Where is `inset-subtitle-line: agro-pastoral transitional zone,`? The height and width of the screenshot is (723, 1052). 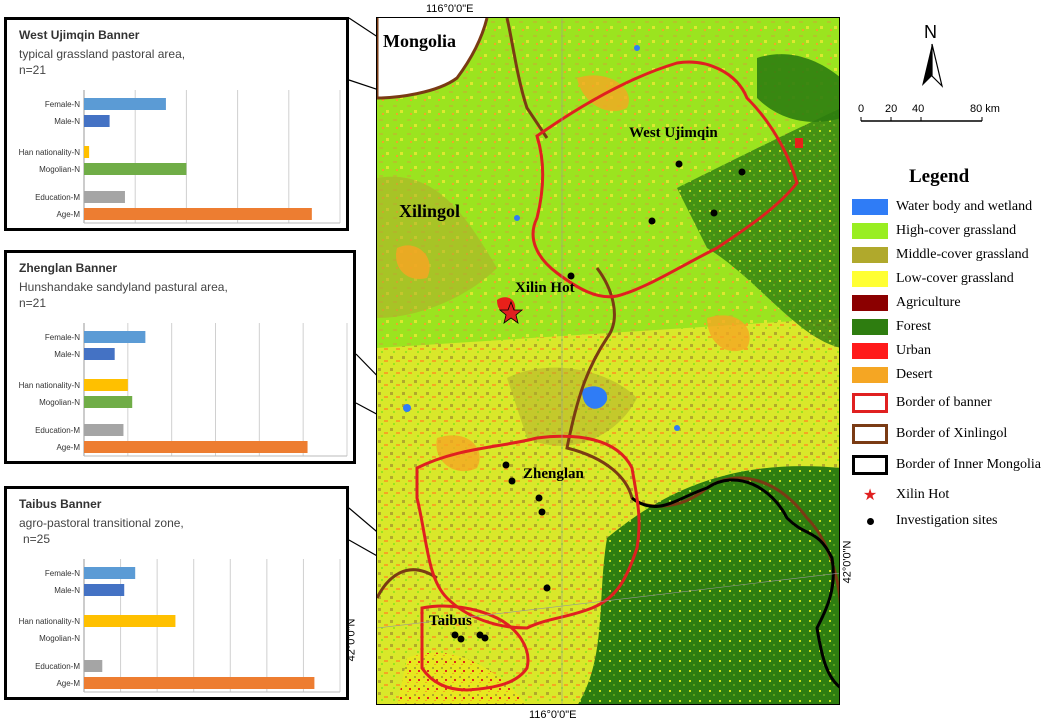 inset-subtitle-line: agro-pastoral transitional zone, is located at coordinates (101, 523).